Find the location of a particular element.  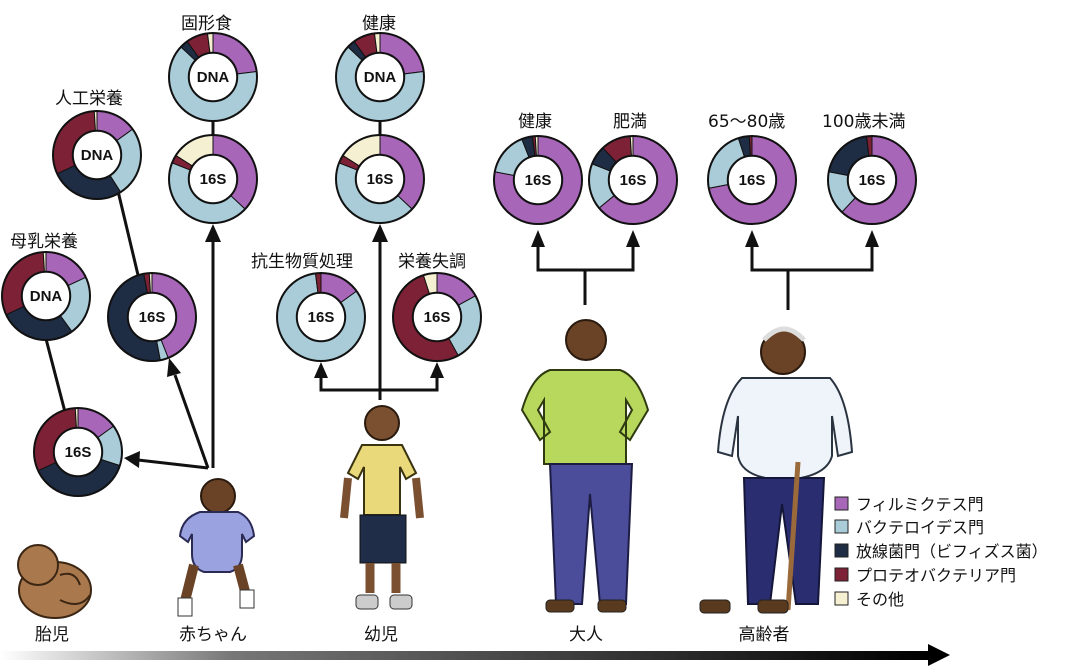

donut-bf-dna: DNA 母乳栄養 is located at coordinates (46, 286).